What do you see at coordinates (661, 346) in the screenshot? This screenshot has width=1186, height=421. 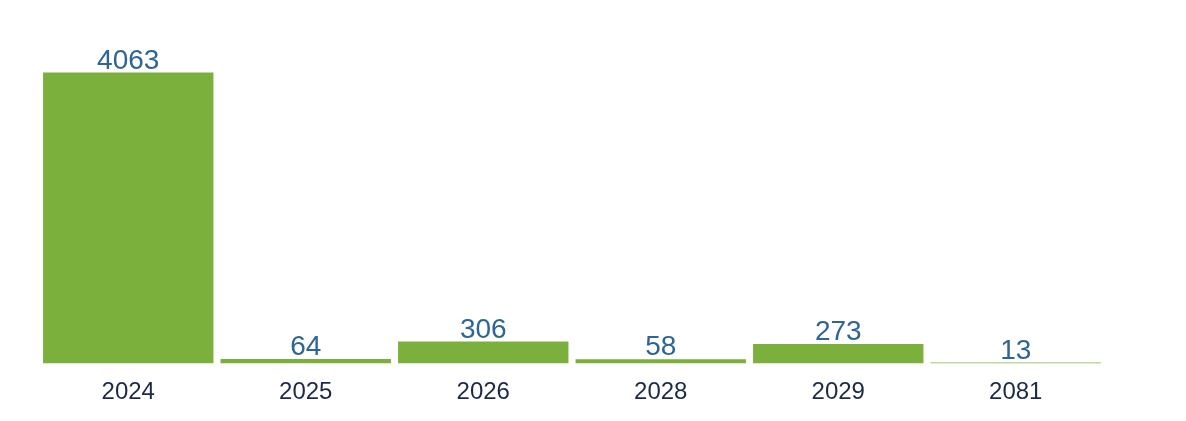 I see `data-label: 58` at bounding box center [661, 346].